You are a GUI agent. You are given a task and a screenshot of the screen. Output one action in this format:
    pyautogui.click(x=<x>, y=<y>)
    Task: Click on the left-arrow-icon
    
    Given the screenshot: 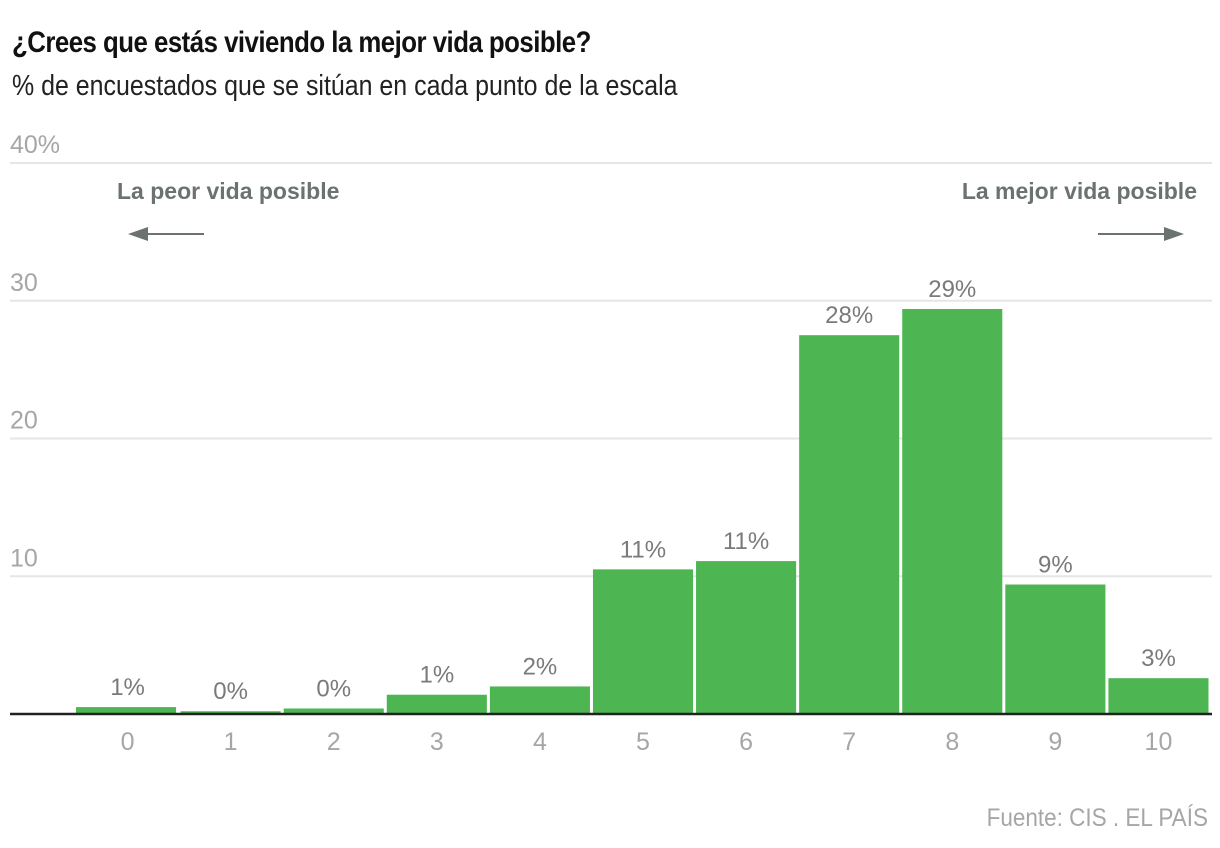 What is the action you would take?
    pyautogui.click(x=166, y=234)
    